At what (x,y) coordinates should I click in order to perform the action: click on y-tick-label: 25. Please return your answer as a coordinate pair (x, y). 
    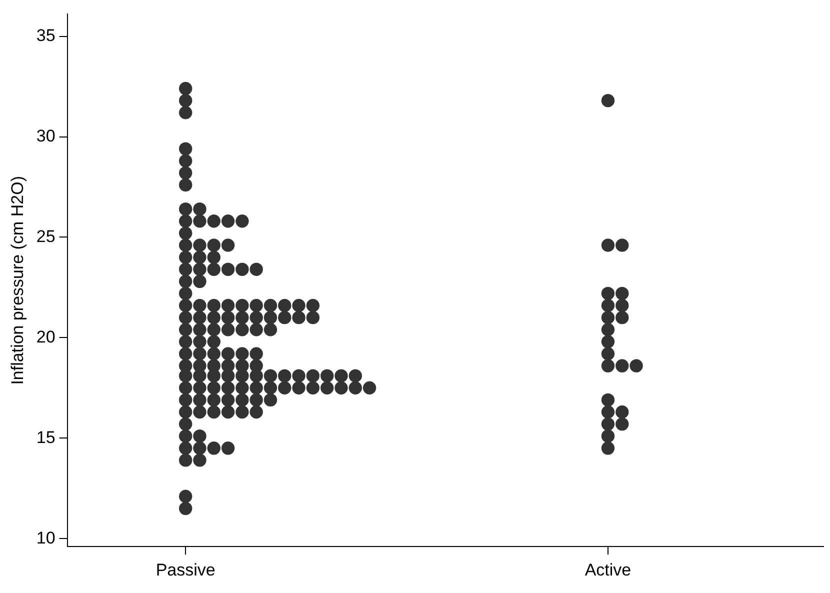
    Looking at the image, I should click on (46, 236).